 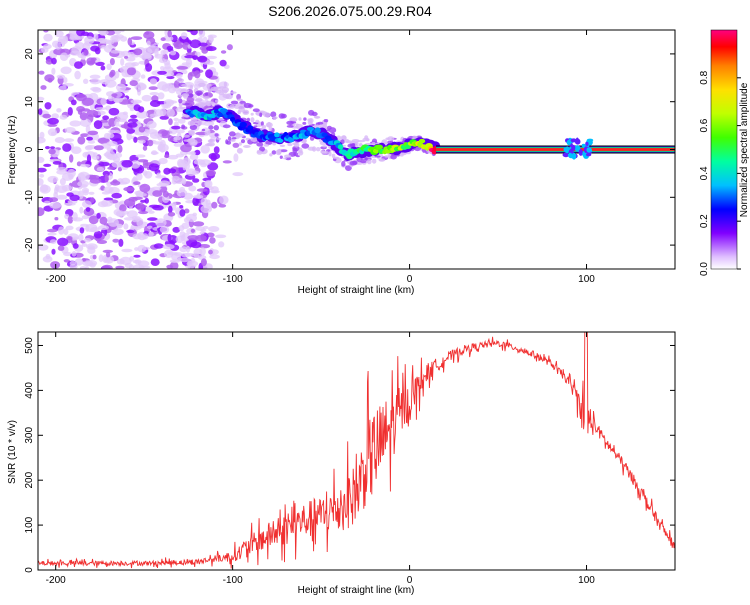 I want to click on y-tick-label: 200, so click(x=29, y=479).